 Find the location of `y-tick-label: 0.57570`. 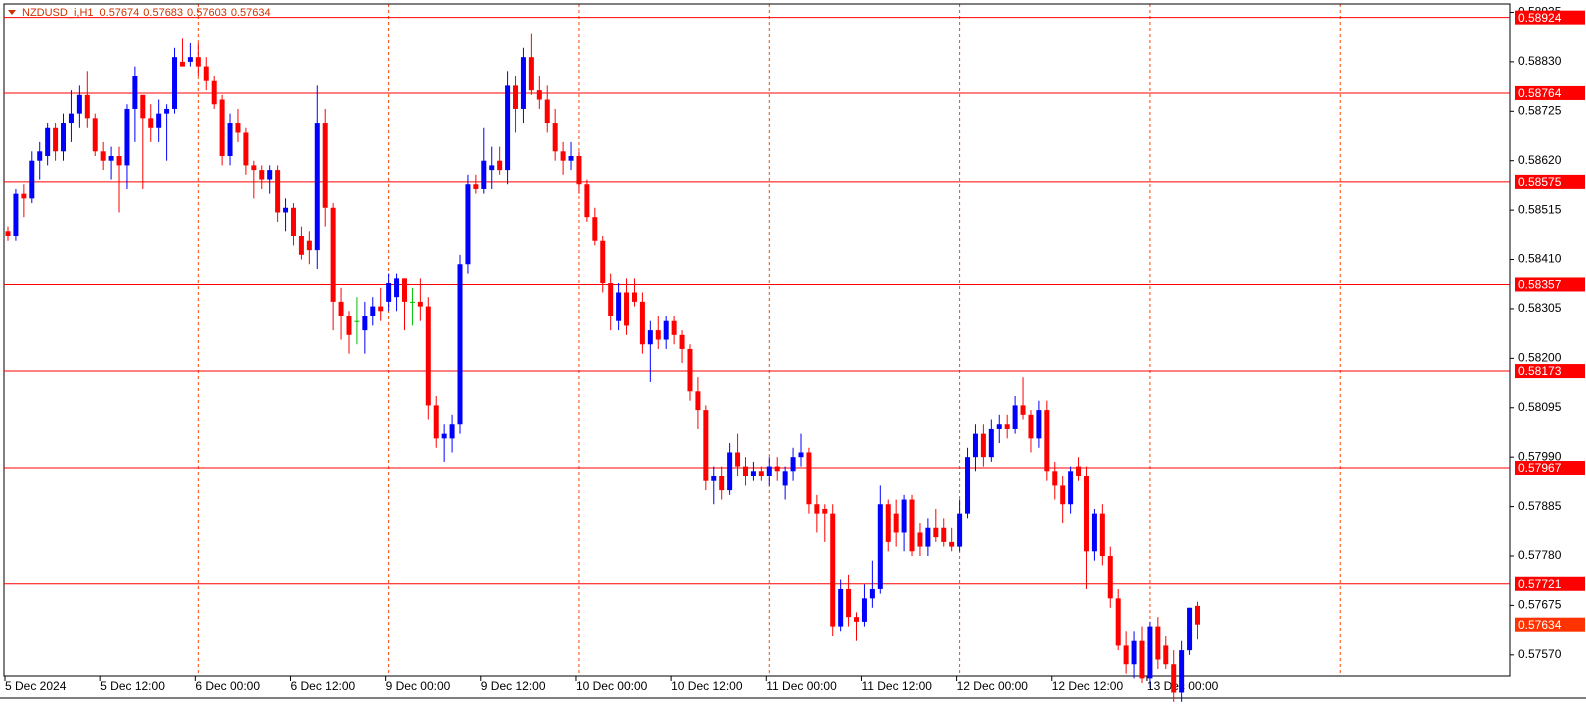

y-tick-label: 0.57570 is located at coordinates (1540, 654).